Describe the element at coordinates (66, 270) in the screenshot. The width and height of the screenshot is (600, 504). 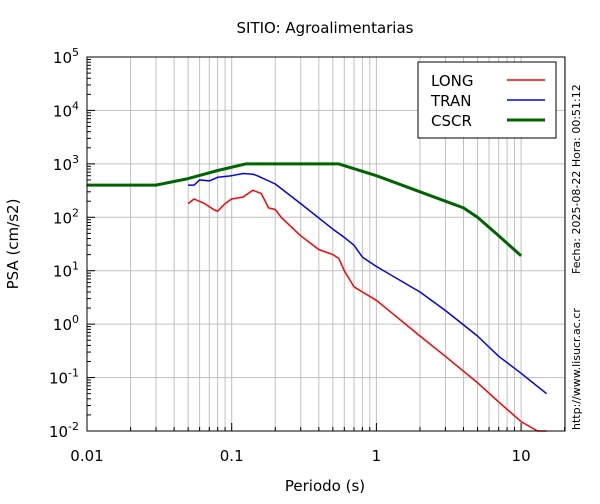
I see `y-tick-label: 10¹` at that location.